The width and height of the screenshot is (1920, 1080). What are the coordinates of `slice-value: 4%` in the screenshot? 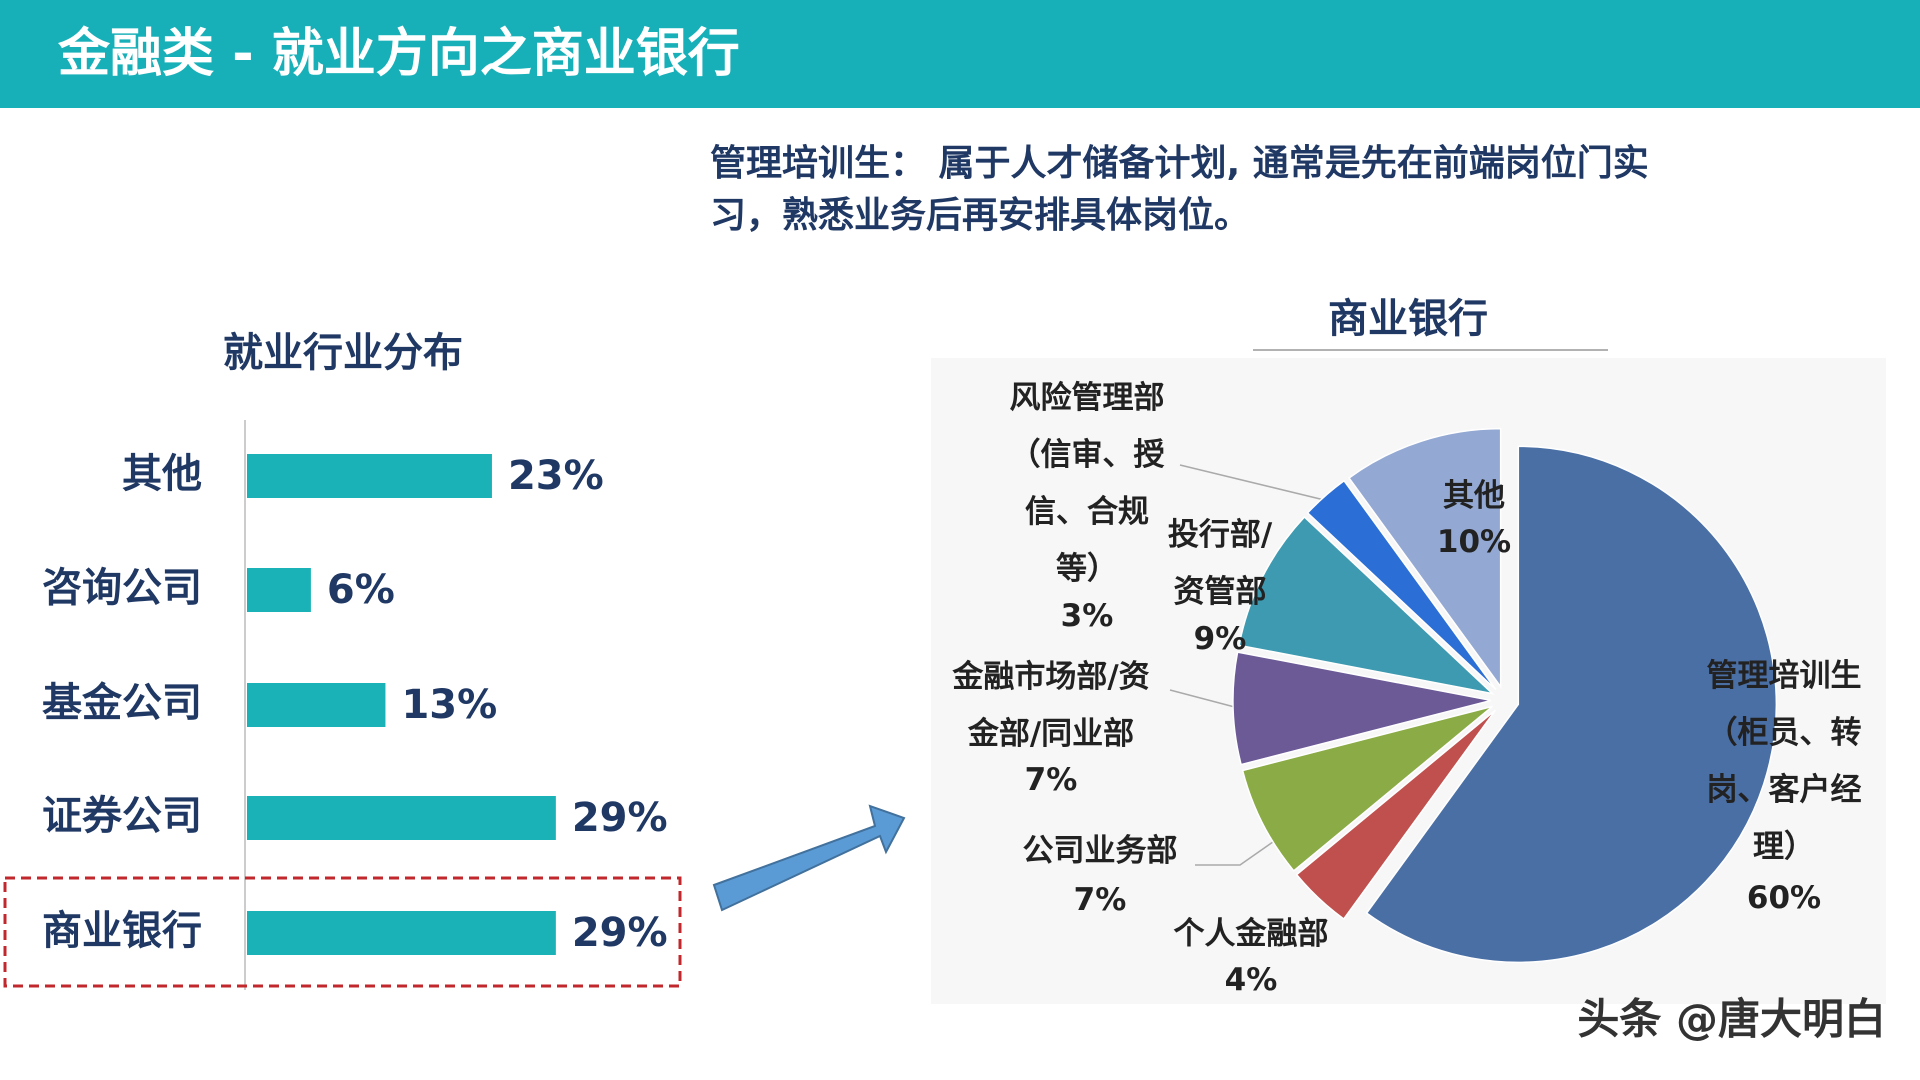 It's located at (1251, 980).